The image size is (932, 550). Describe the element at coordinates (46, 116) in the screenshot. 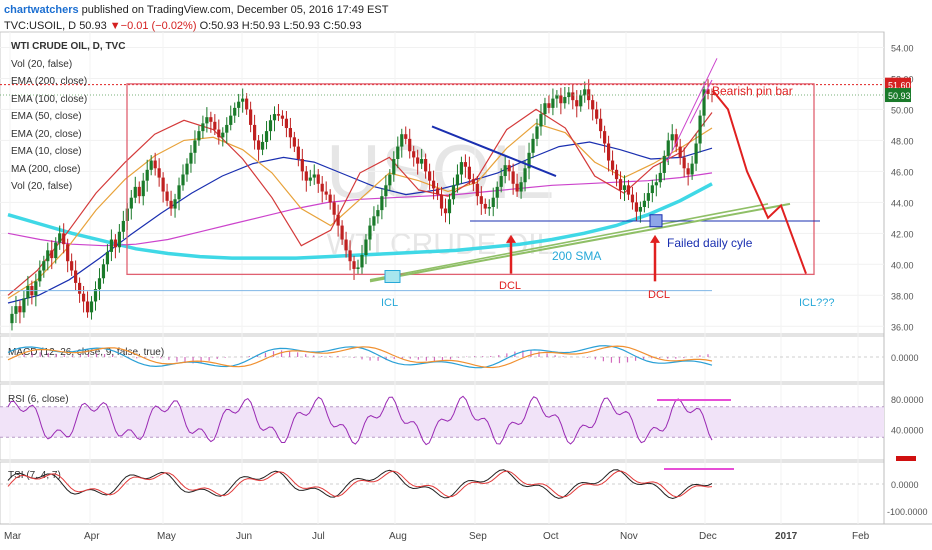

I see `legend-item: EMA (50, close)` at that location.